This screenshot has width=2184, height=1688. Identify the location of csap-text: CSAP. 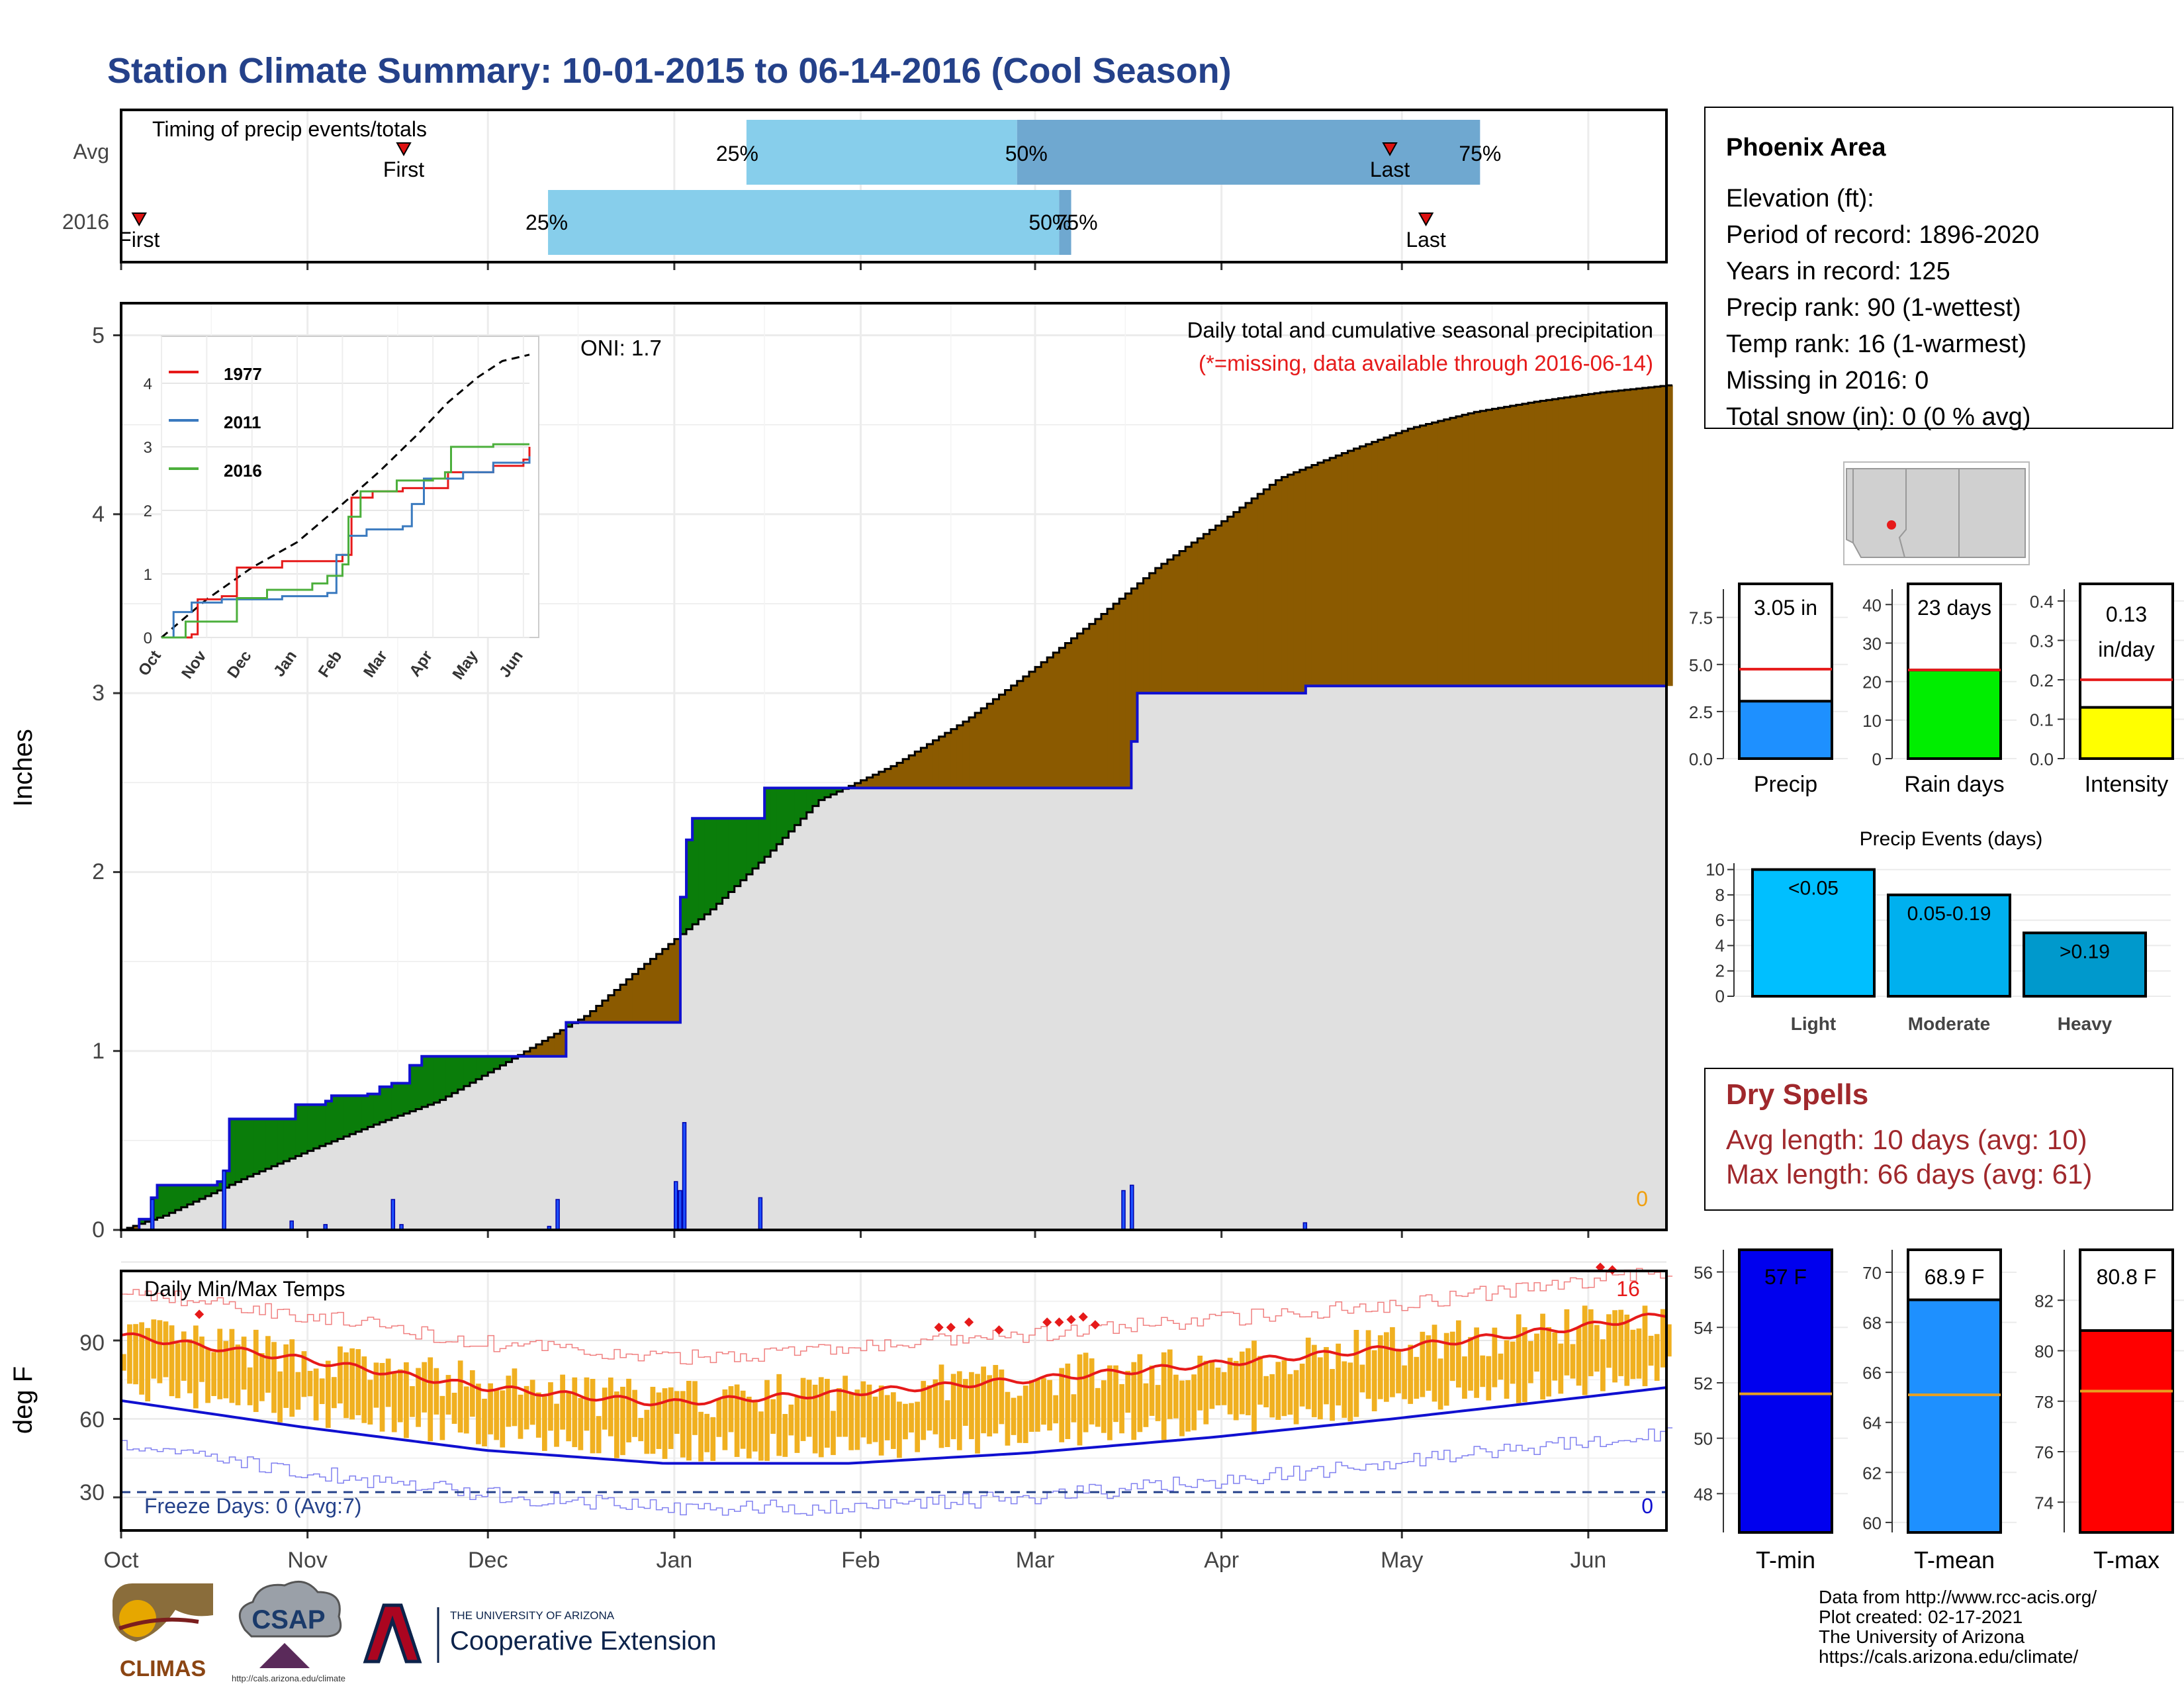
(288, 1619).